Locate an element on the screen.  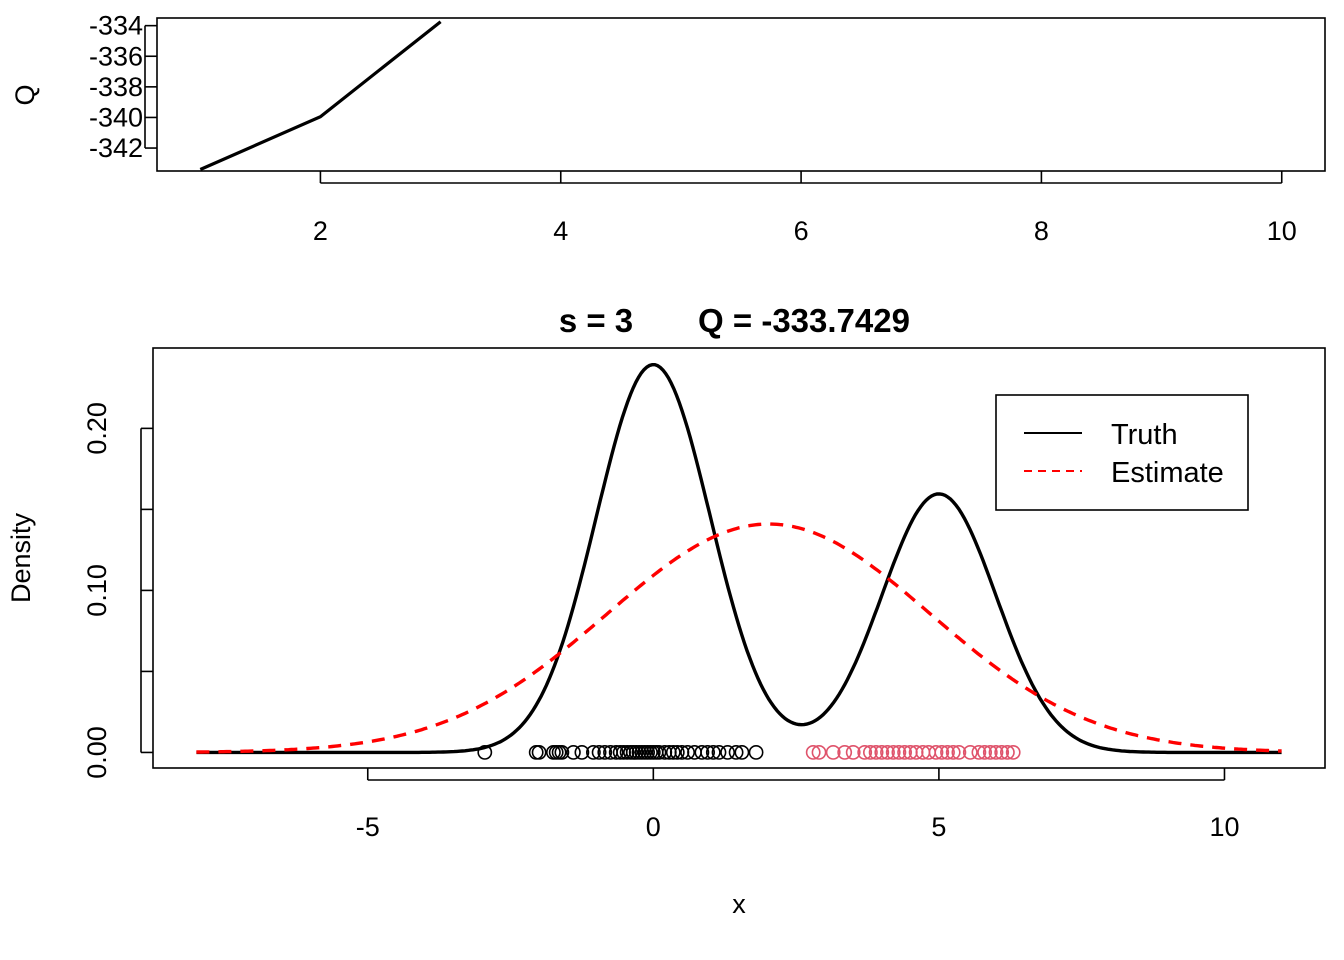
density-xlabel: x is located at coordinates (739, 904).